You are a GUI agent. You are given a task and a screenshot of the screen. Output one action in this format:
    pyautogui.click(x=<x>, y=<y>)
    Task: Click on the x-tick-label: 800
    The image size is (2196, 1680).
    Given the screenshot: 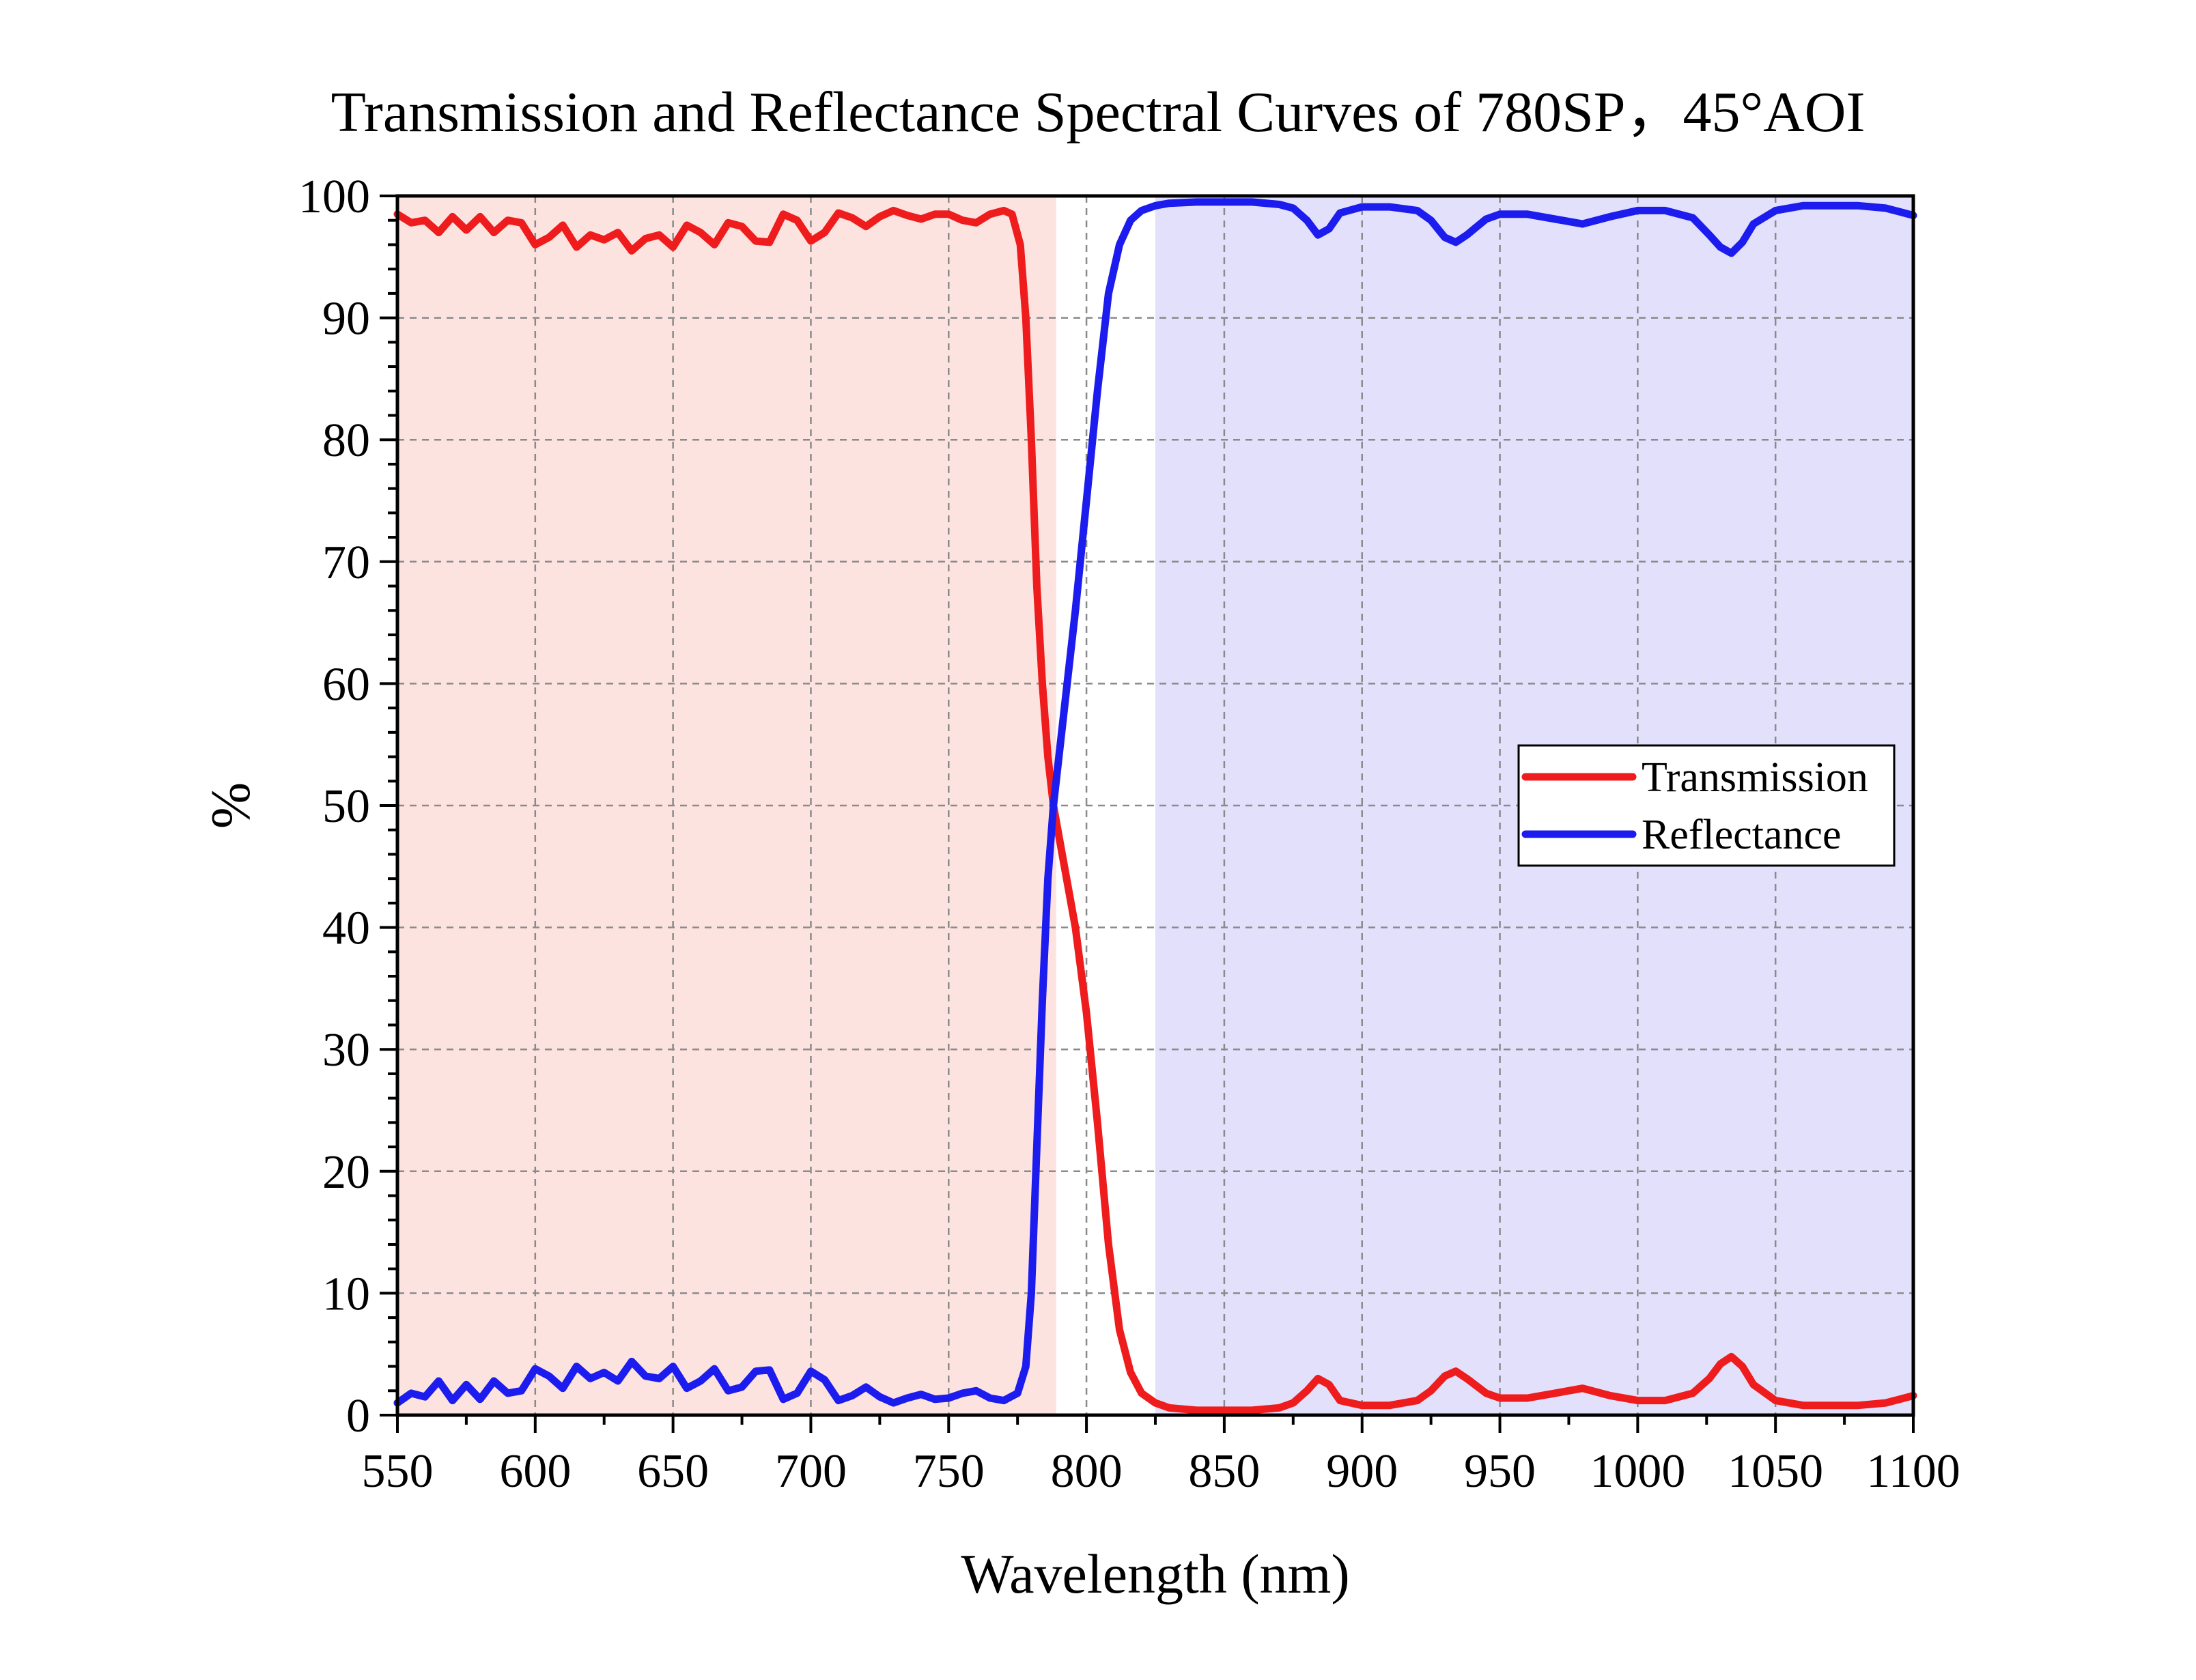 What is the action you would take?
    pyautogui.click(x=1087, y=1471)
    